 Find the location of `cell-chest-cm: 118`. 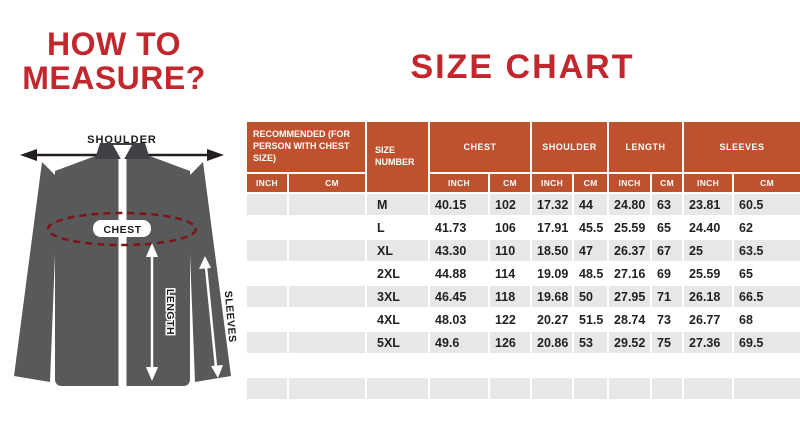

cell-chest-cm: 118 is located at coordinates (510, 296).